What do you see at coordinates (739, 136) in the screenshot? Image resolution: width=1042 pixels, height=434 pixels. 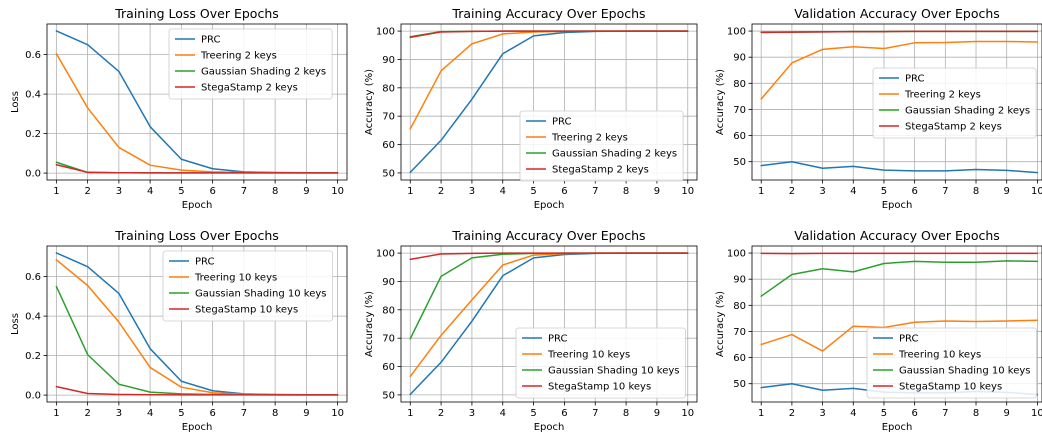 I see `y-tick-label: 60` at bounding box center [739, 136].